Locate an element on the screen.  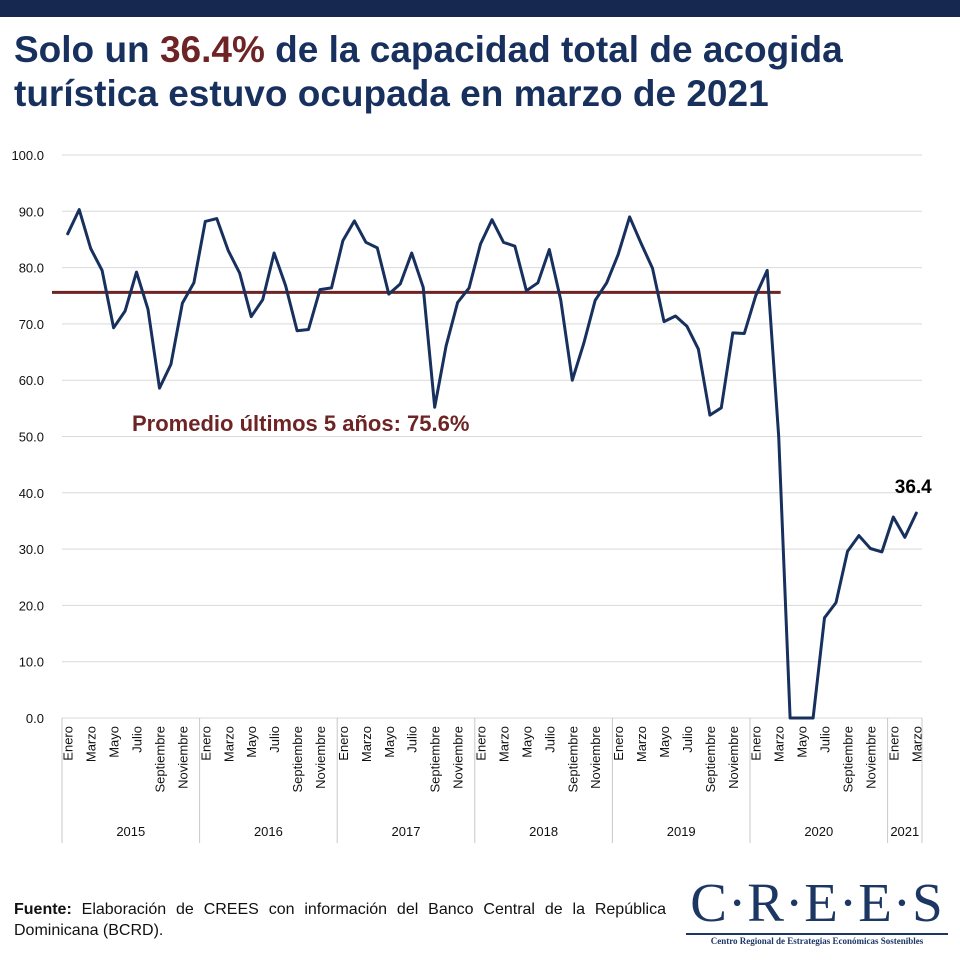
y-tick-label: 60.0 is located at coordinates (31, 380).